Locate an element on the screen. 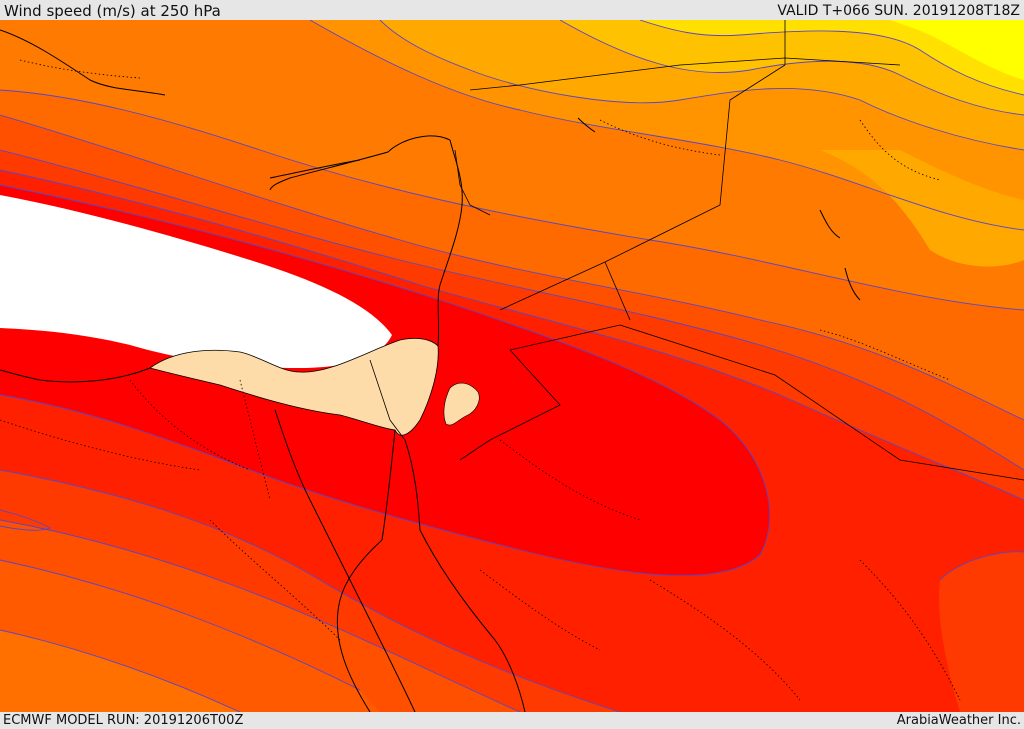 This screenshot has width=1024, height=729. map-title: Wind speed (m/s) at 250 hPa is located at coordinates (112, 11).